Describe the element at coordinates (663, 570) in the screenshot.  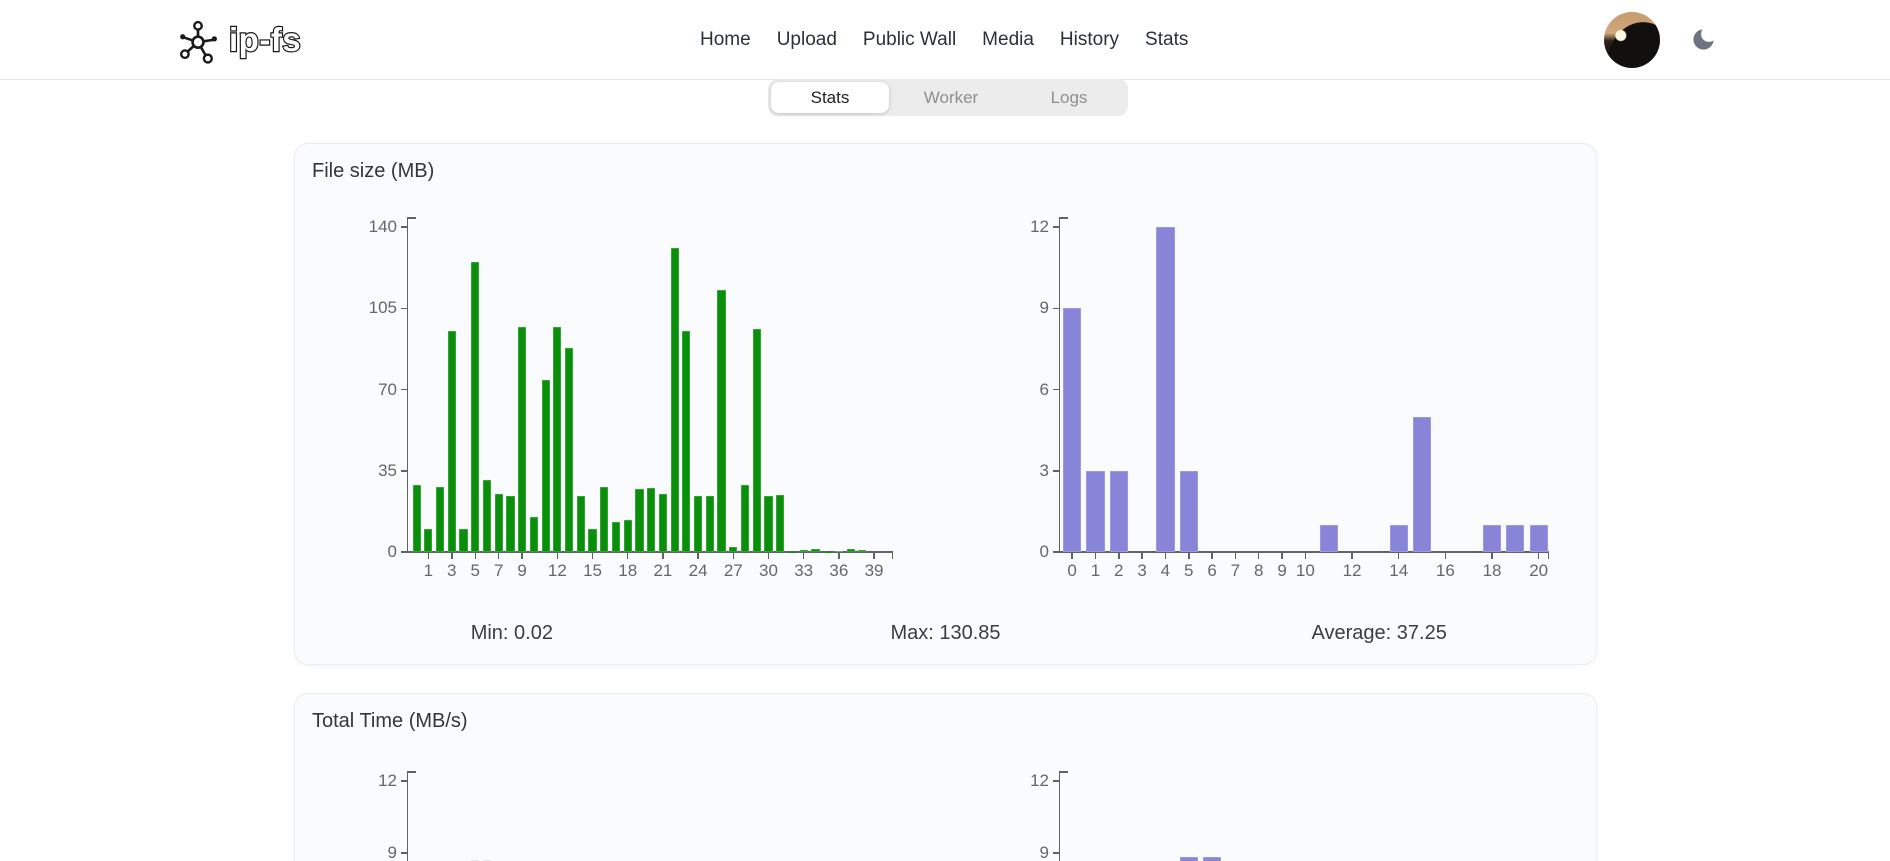
I see `x-tick-label: 21` at that location.